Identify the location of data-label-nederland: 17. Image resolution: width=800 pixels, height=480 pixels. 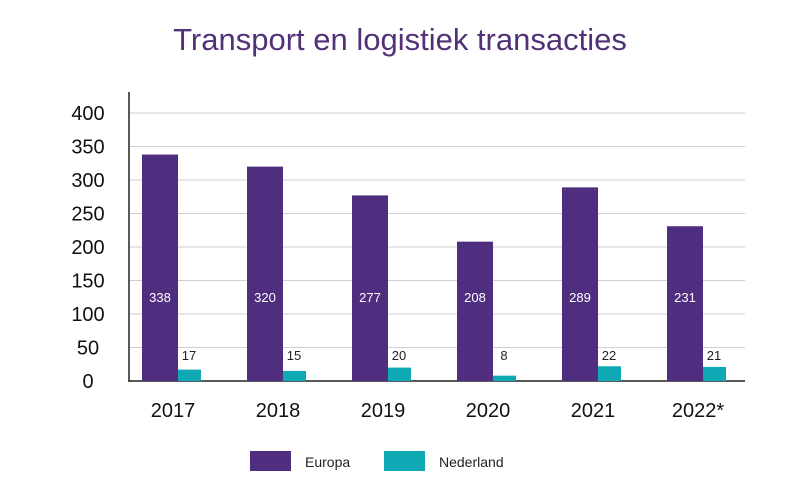
(189, 355).